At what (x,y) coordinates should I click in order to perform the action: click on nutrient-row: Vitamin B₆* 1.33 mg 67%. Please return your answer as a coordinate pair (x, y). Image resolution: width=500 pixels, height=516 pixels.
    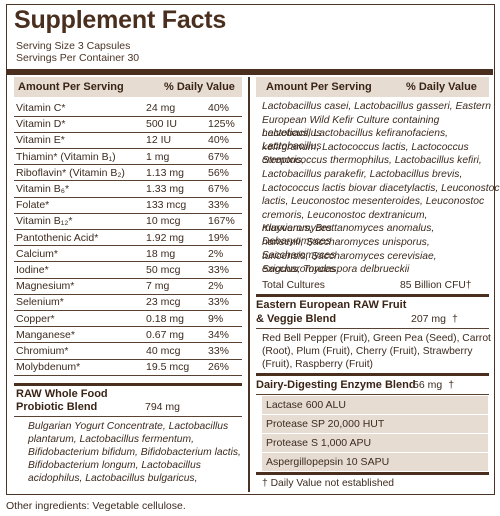
    Looking at the image, I should click on (128, 190).